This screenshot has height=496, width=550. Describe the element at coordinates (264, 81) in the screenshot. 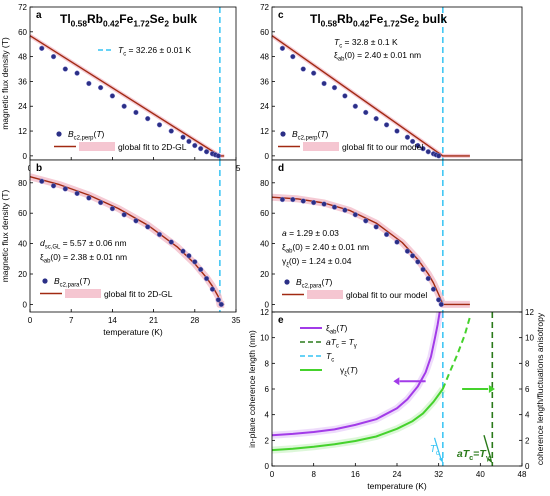

I see `y-tick-label: 36` at that location.